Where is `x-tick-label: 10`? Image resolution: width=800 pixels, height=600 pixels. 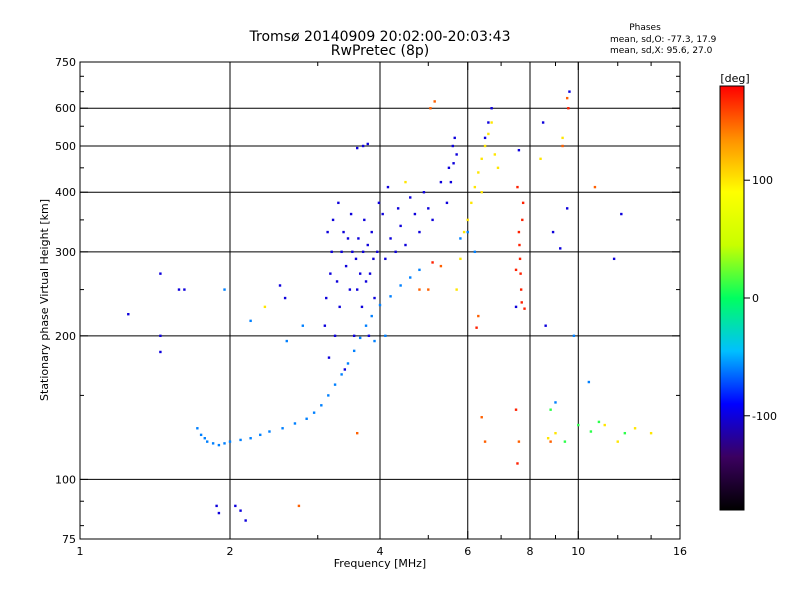
x-tick-label: 10 is located at coordinates (578, 551).